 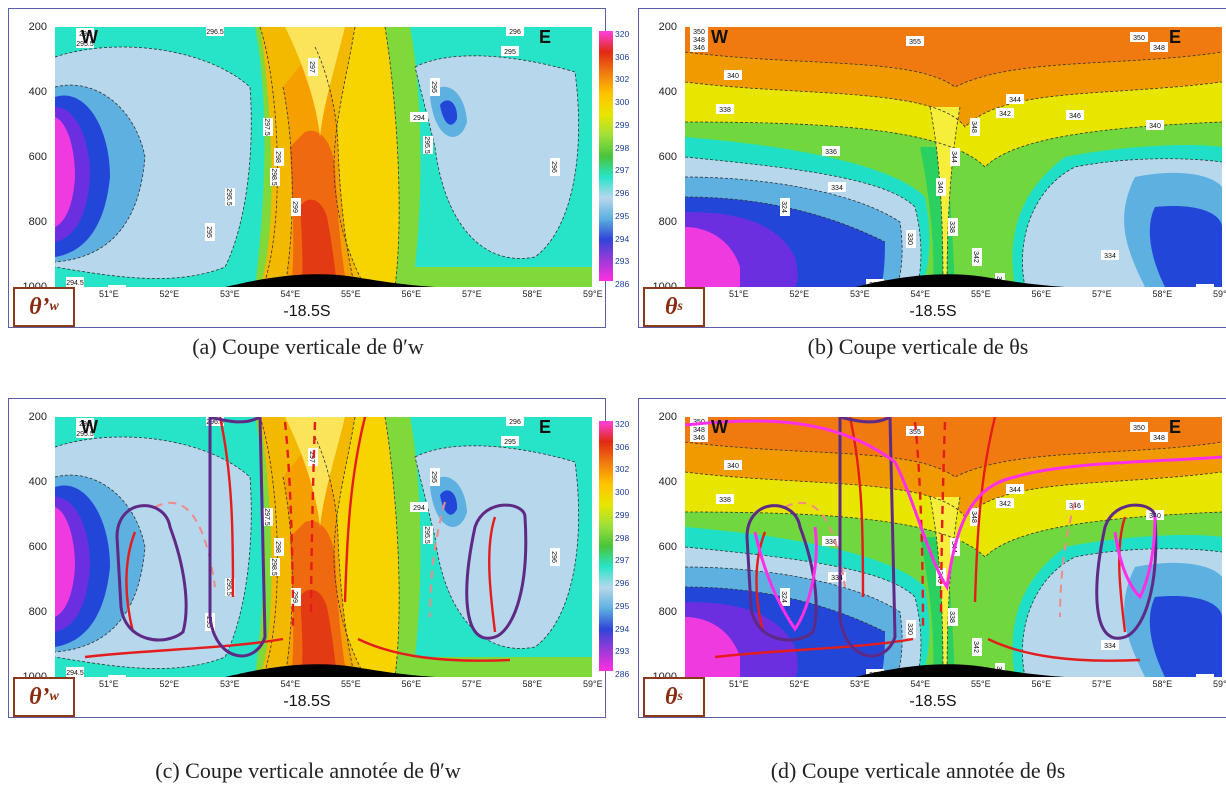 I want to click on colorbar-tick: 286, so click(x=622, y=284).